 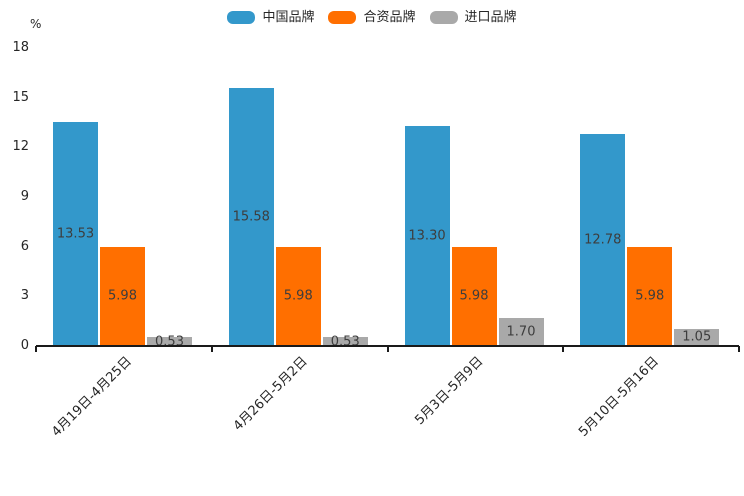 I want to click on y-tick-label: 6, so click(x=24, y=246).